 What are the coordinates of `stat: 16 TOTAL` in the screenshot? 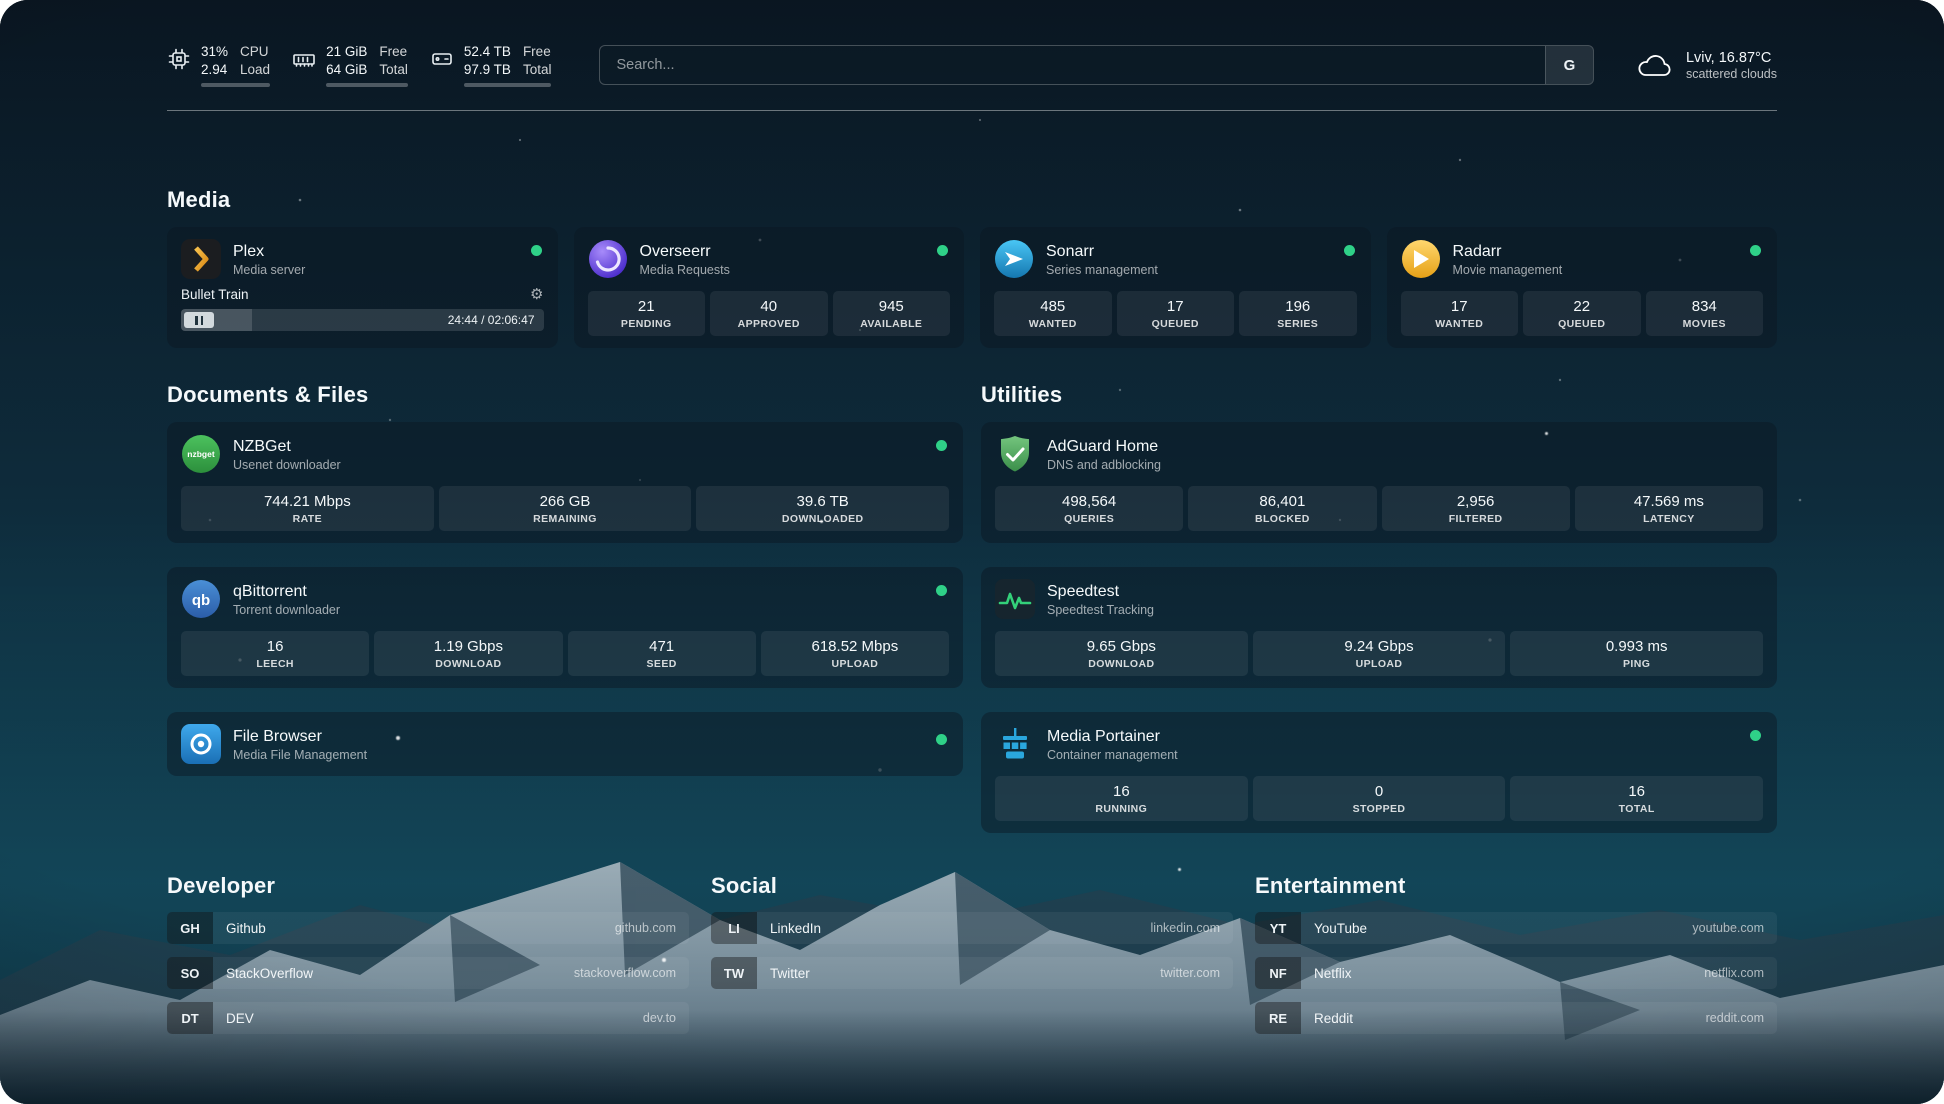 It's located at (1637, 798).